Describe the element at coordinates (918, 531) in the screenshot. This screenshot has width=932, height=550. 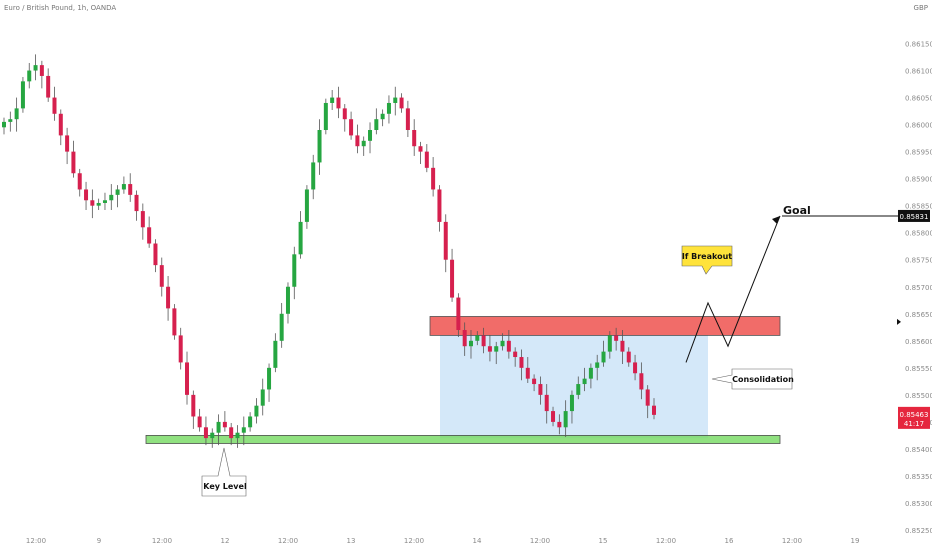
I see `y-tick-label: 0.85250` at that location.